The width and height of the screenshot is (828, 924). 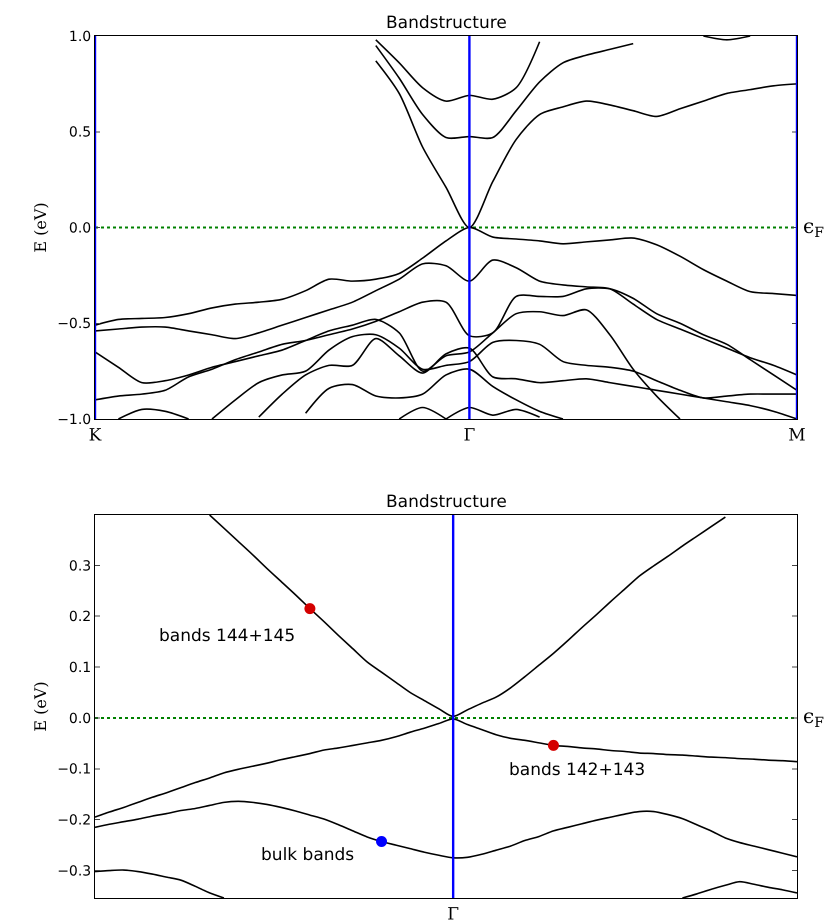 What do you see at coordinates (74, 324) in the screenshot?
I see `y-tick-label: −0.5` at bounding box center [74, 324].